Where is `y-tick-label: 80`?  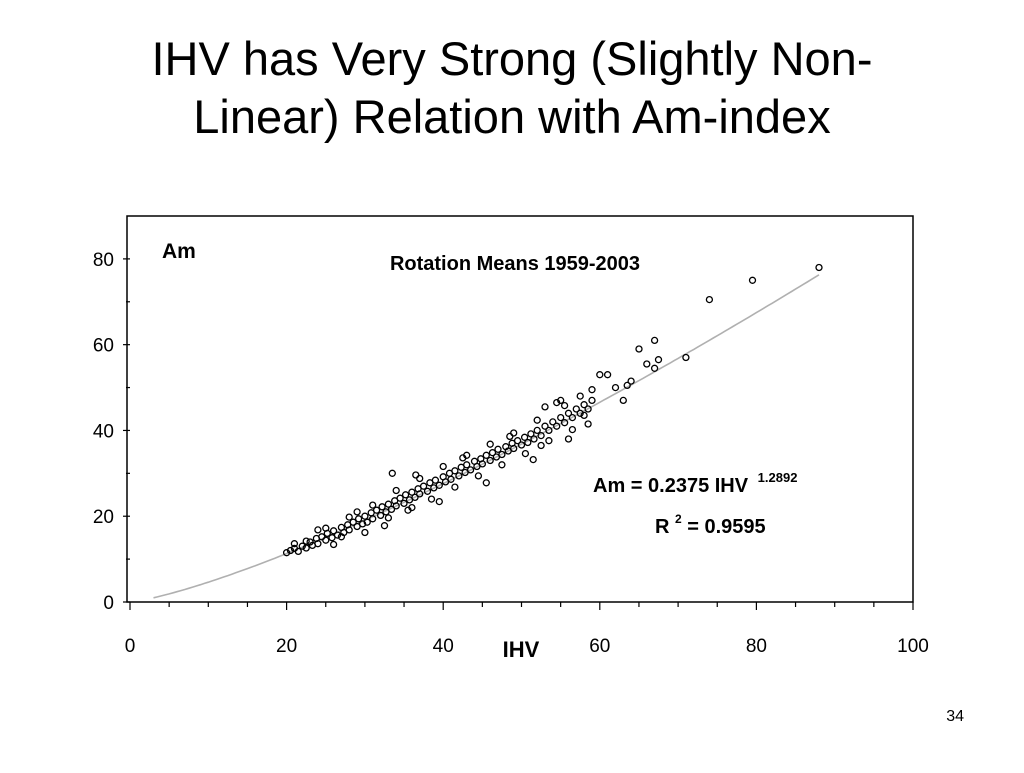
y-tick-label: 80 is located at coordinates (103, 260).